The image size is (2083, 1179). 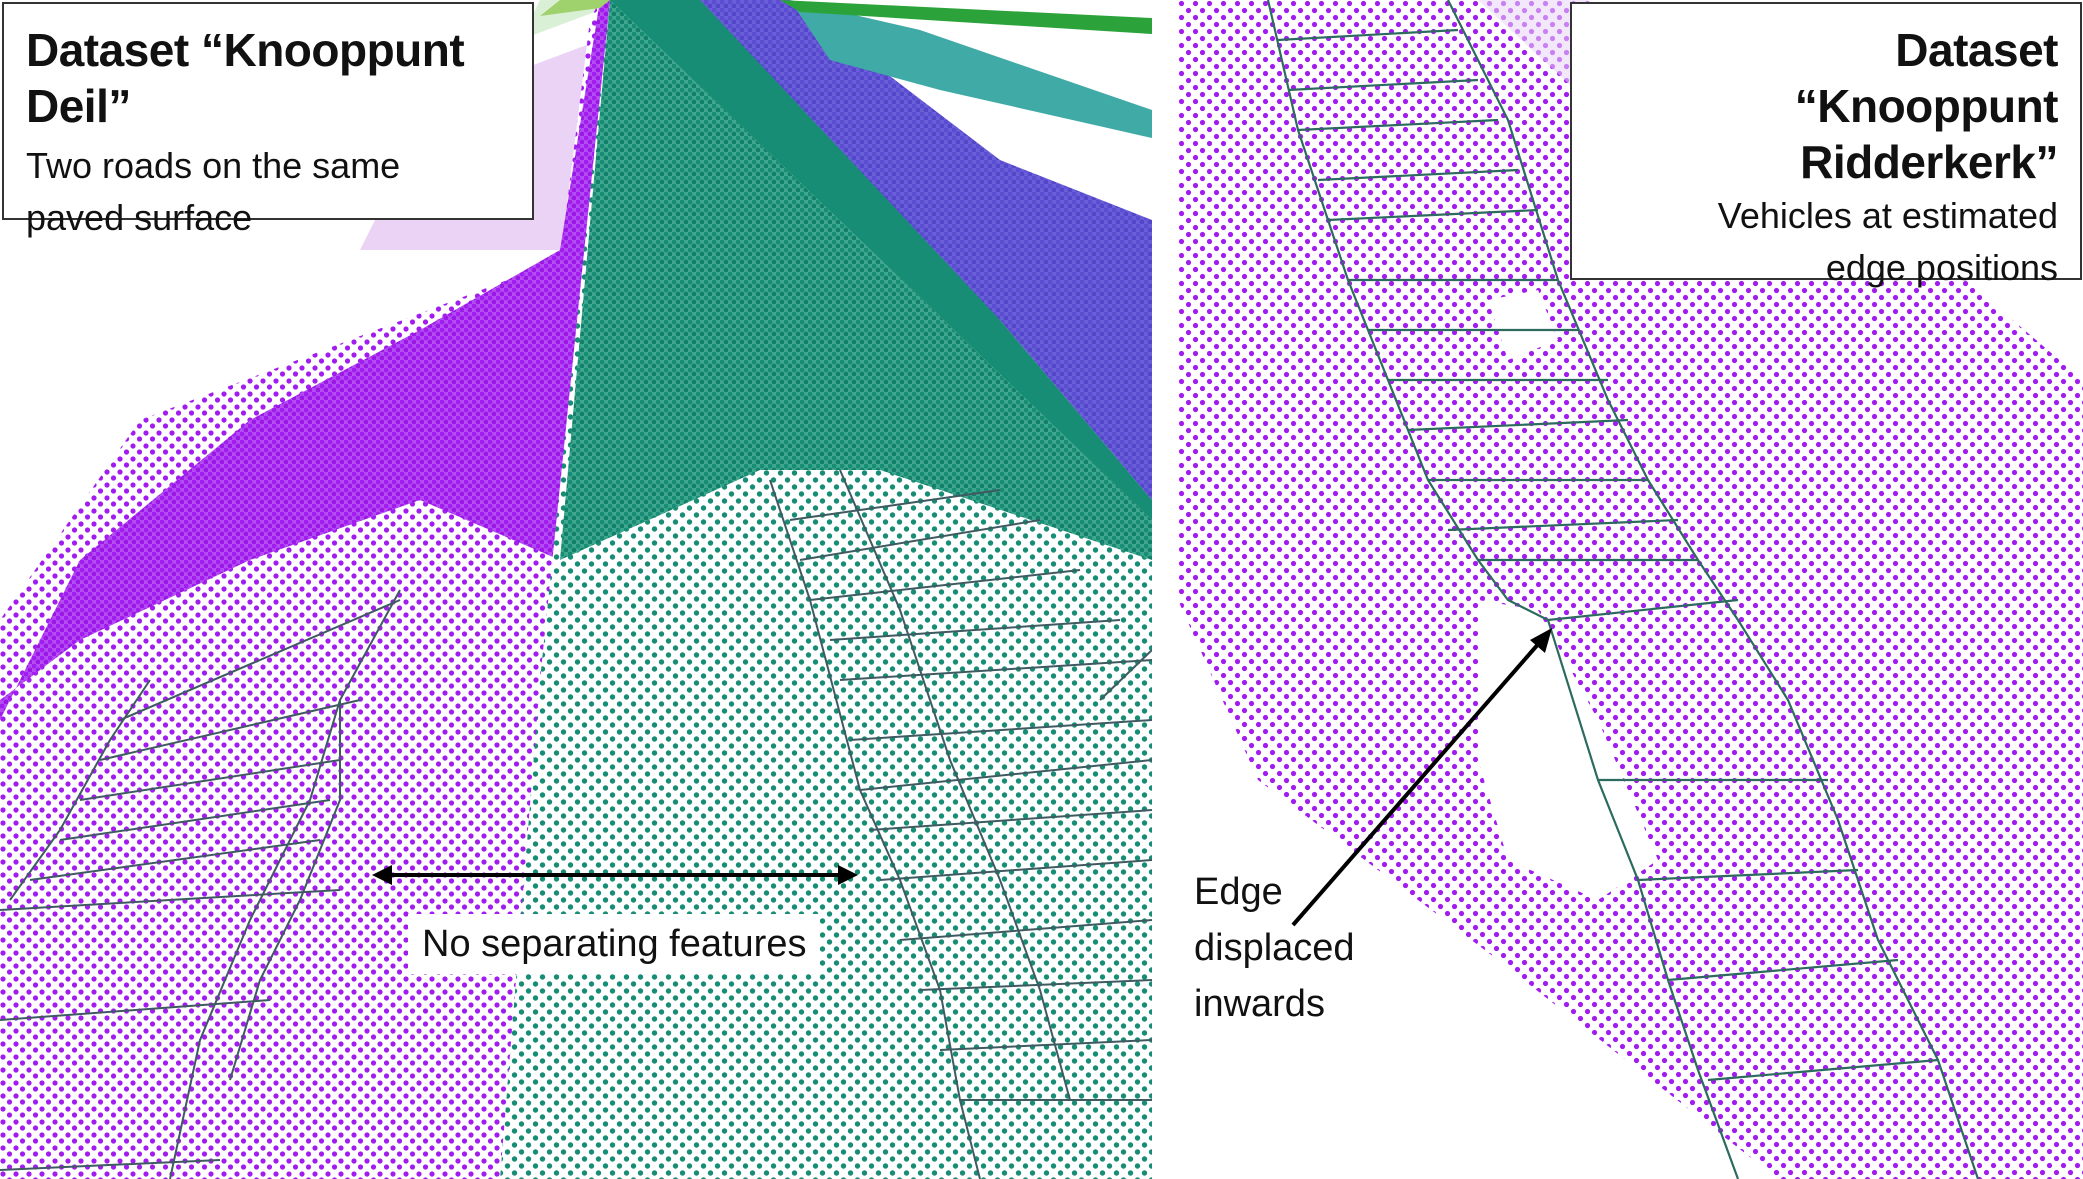 What do you see at coordinates (615, 875) in the screenshot?
I see `separation-arrow` at bounding box center [615, 875].